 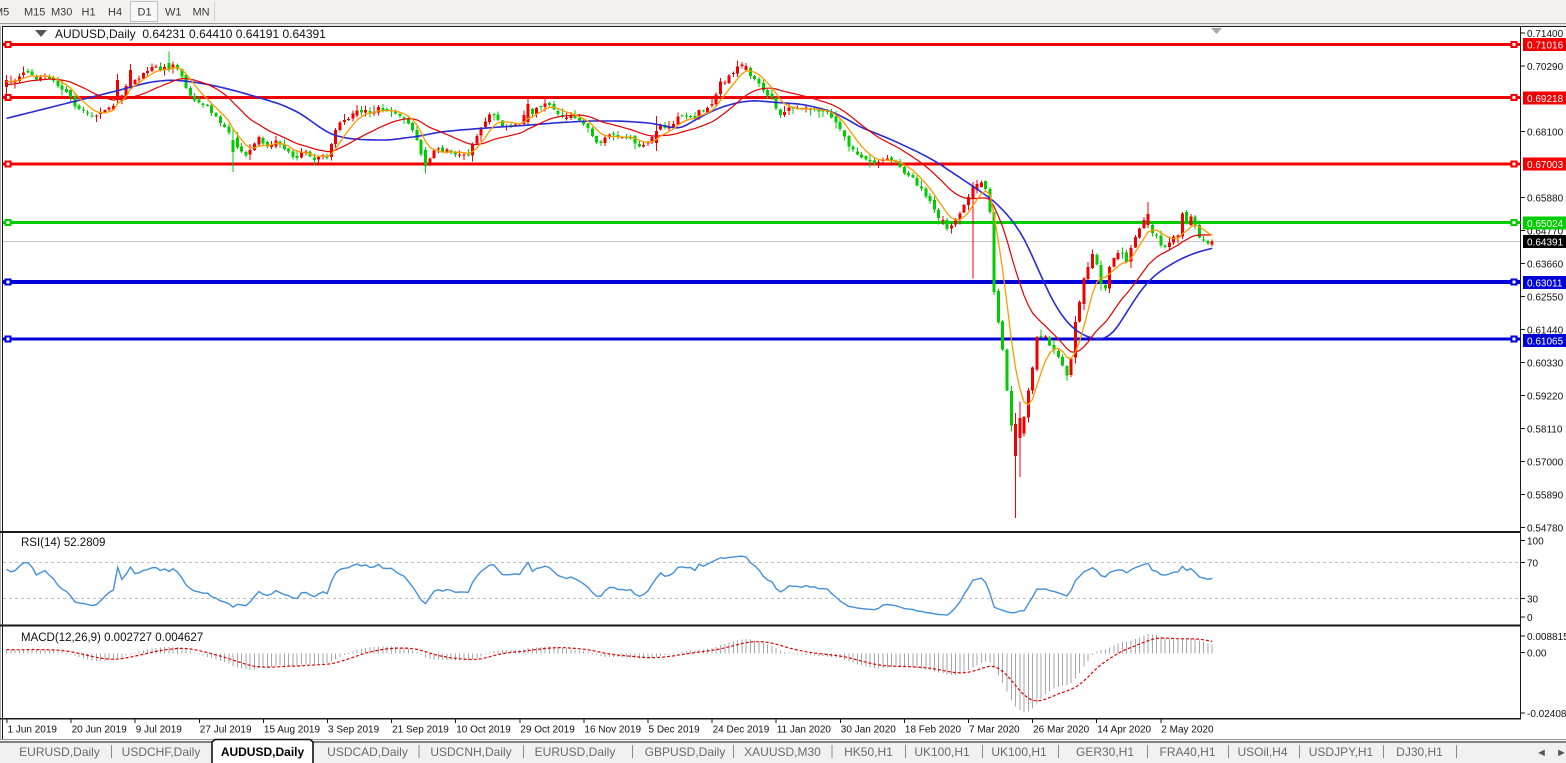 I want to click on svg-text: 9 Jul 2019, so click(x=159, y=730).